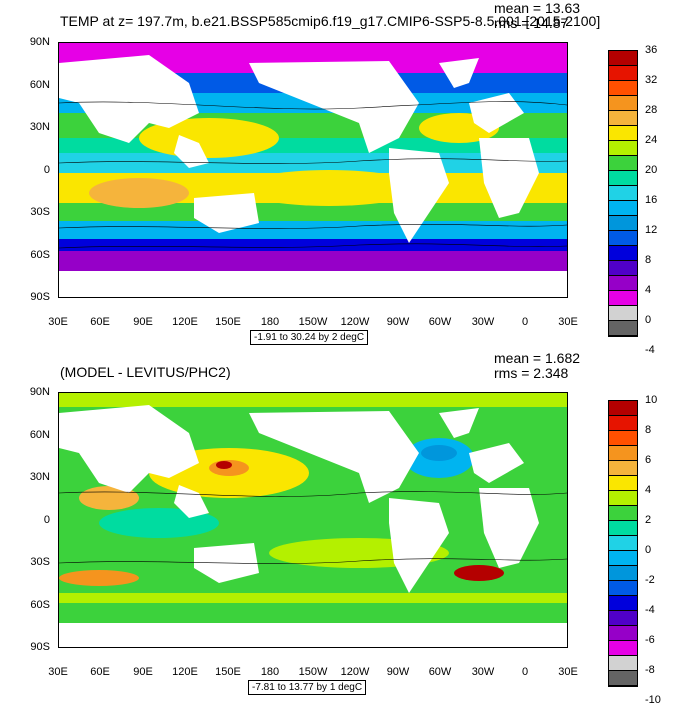 The width and height of the screenshot is (700, 706). Describe the element at coordinates (648, 520) in the screenshot. I see `colorbar-label: 2` at that location.